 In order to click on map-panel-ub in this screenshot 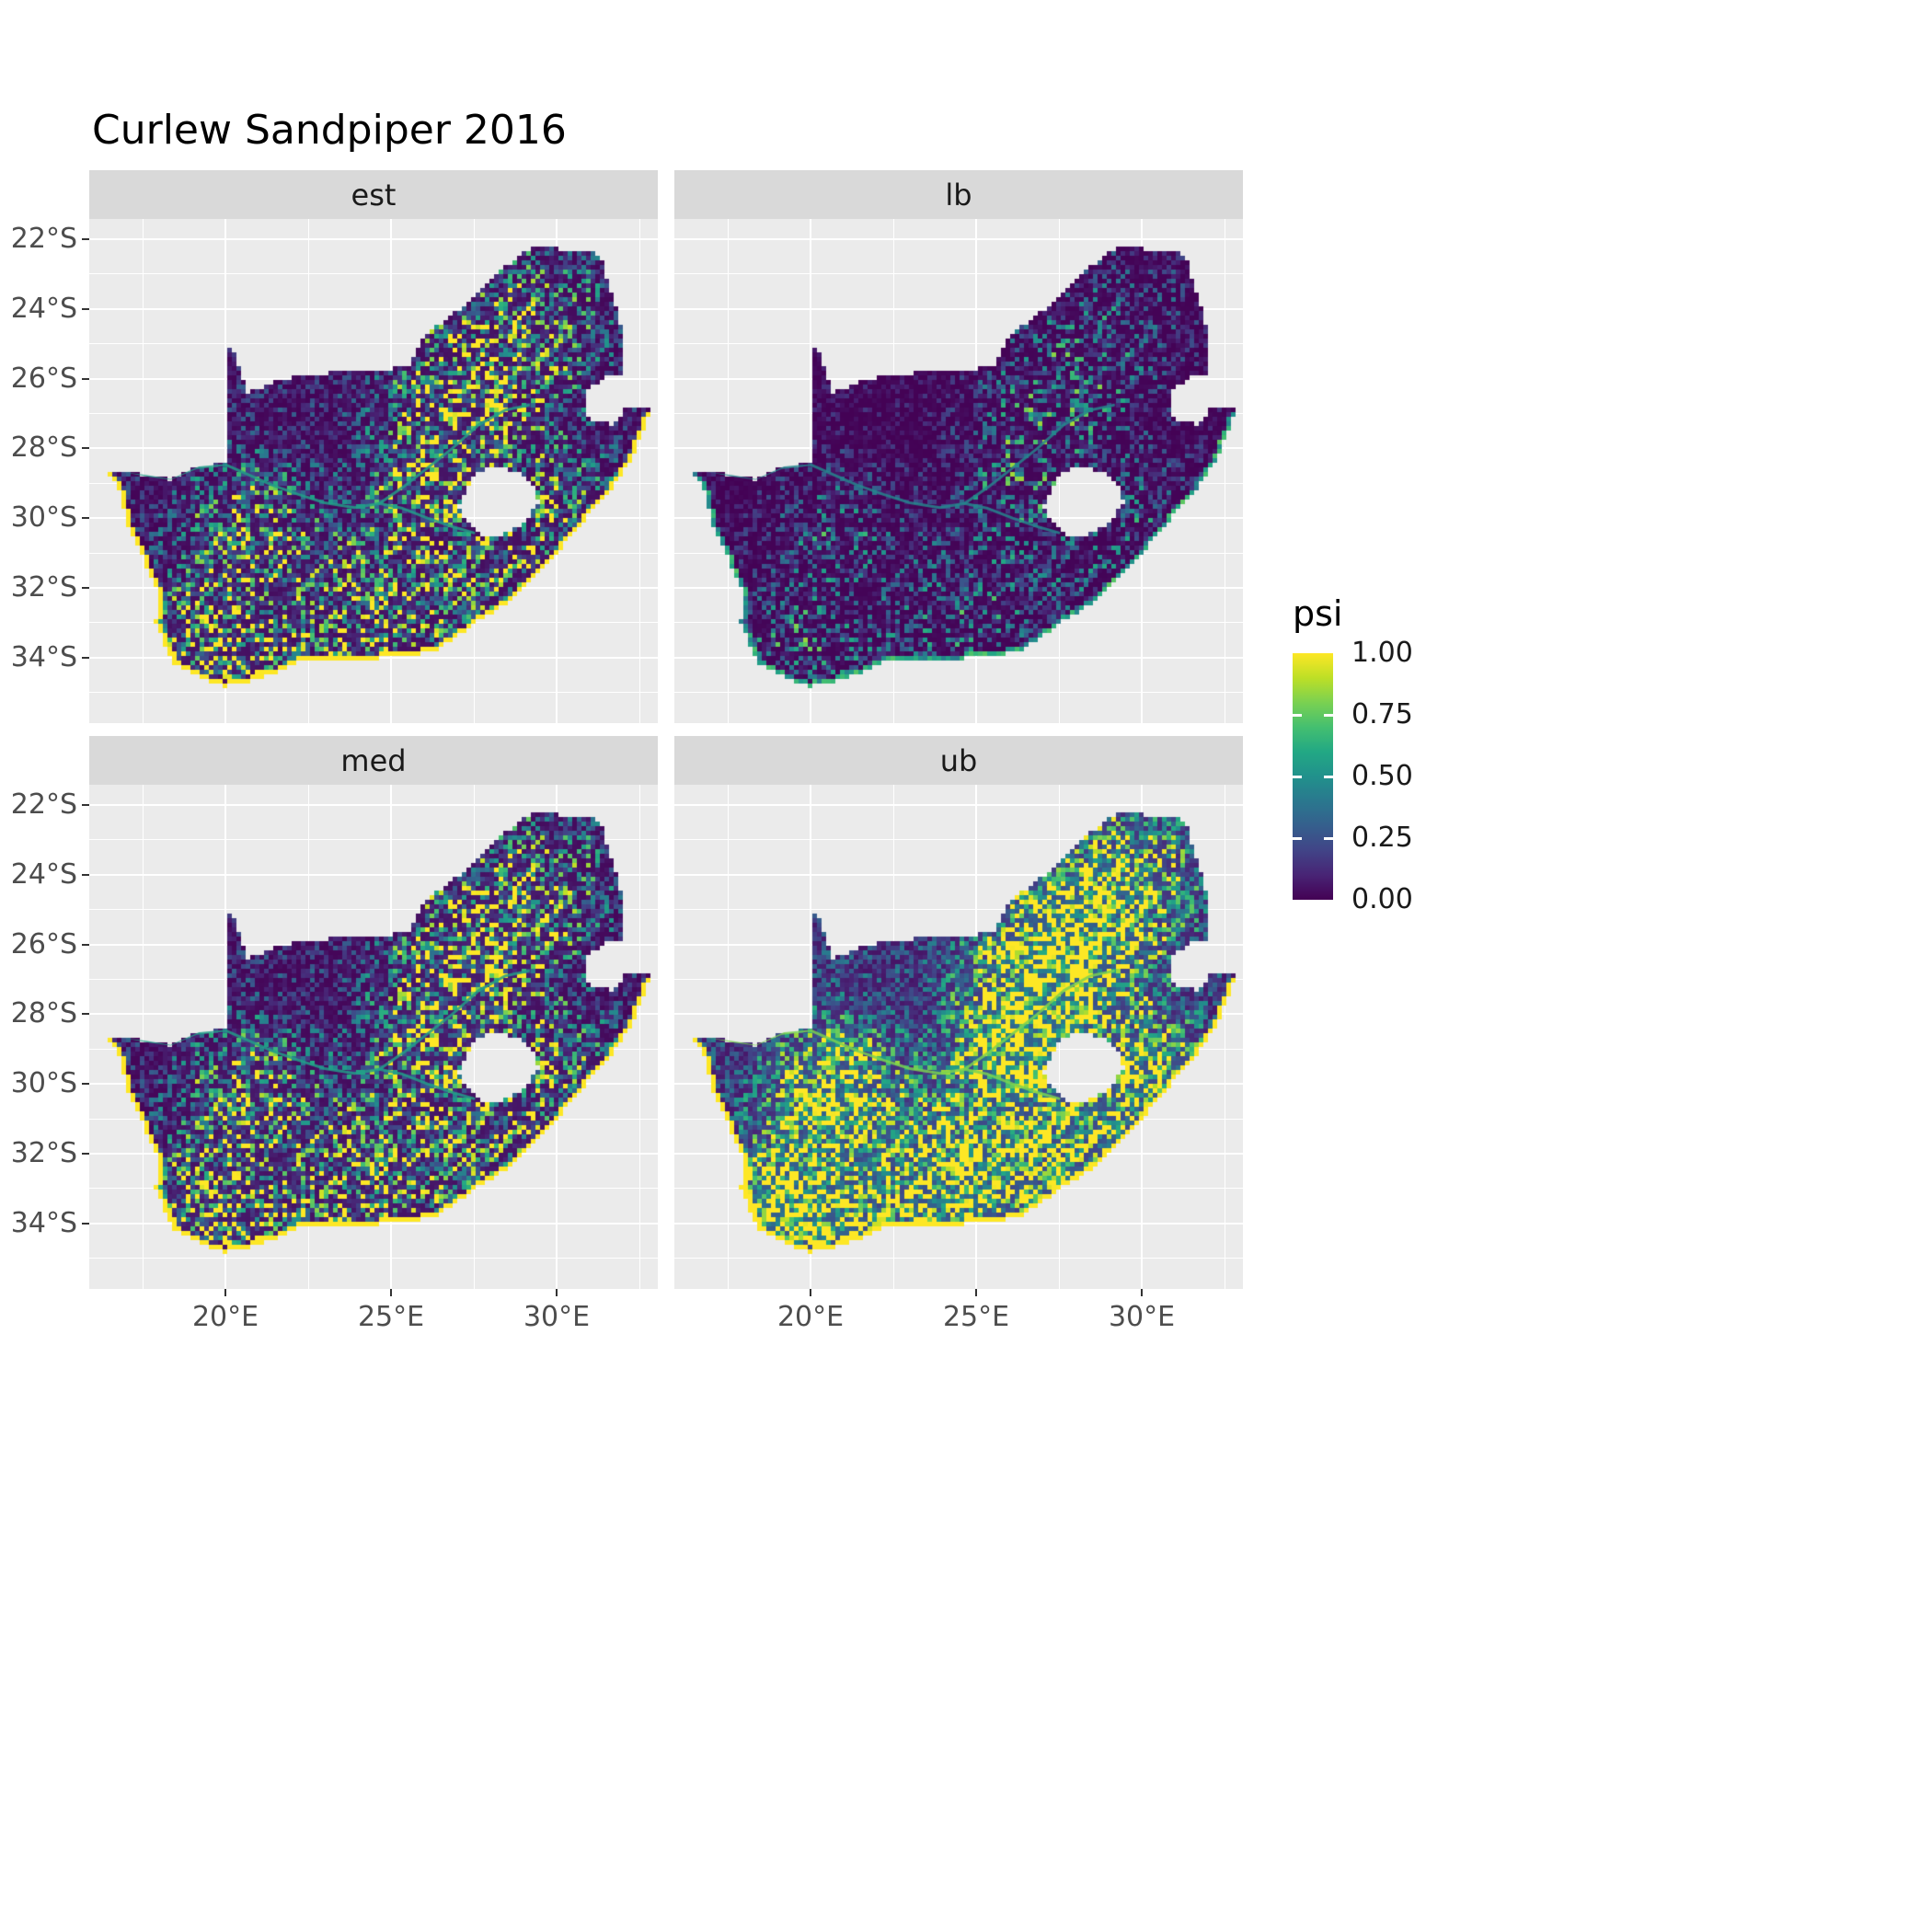, I will do `click(958, 1037)`.